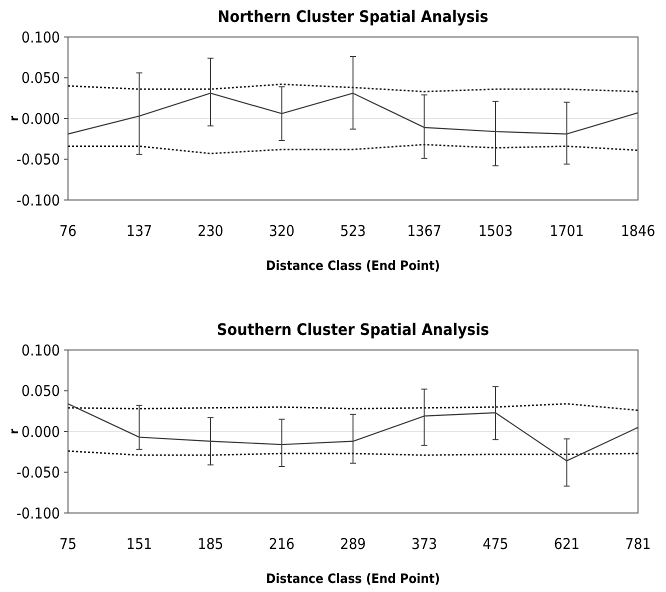 The image size is (666, 592). I want to click on x-tick-label: 1846, so click(638, 231).